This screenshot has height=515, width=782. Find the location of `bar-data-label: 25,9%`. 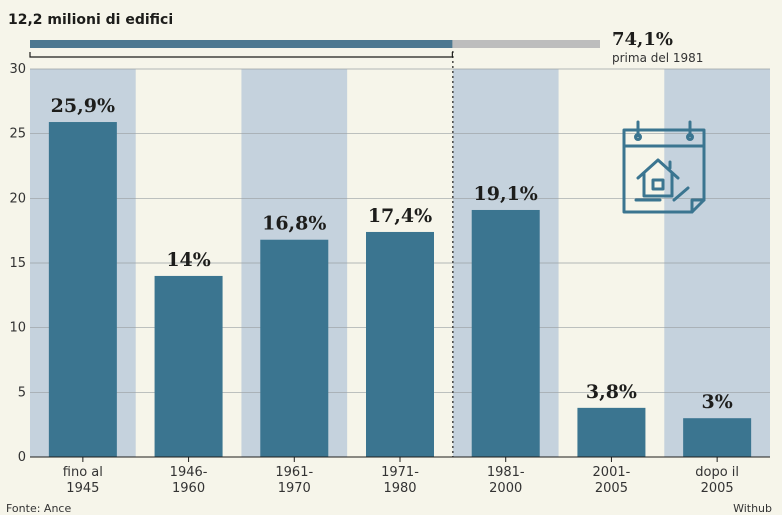

bar-data-label: 25,9% is located at coordinates (83, 106).